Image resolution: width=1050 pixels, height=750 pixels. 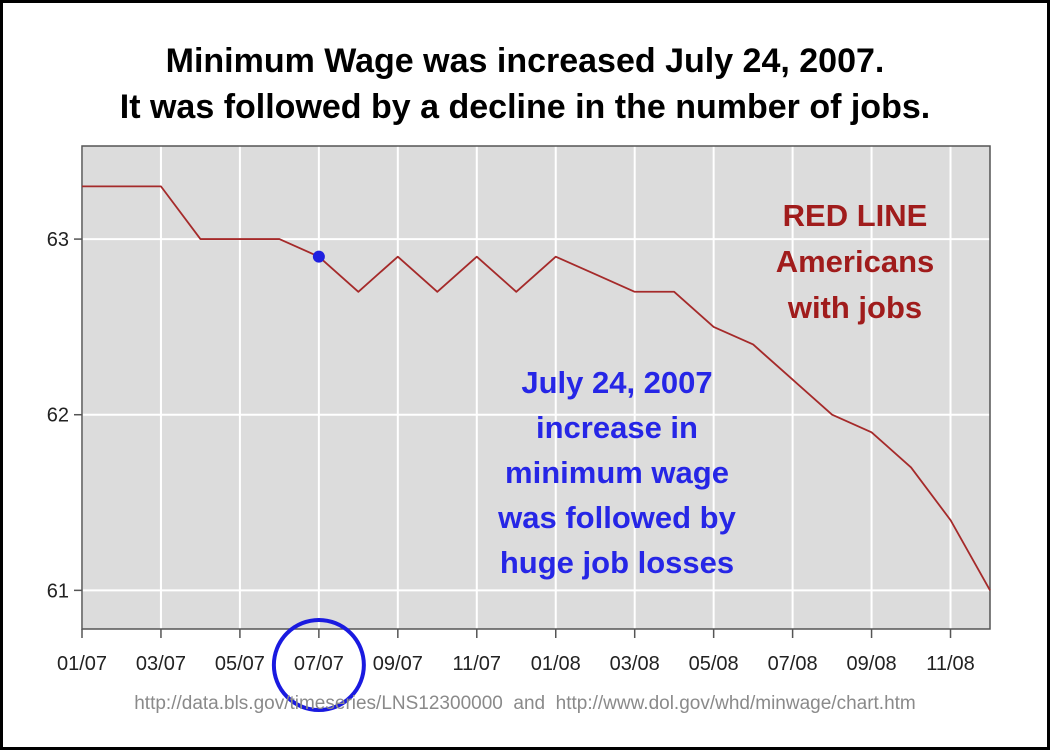 What do you see at coordinates (617, 382) in the screenshot?
I see `blue-annotation-line-1: July 24, 2007` at bounding box center [617, 382].